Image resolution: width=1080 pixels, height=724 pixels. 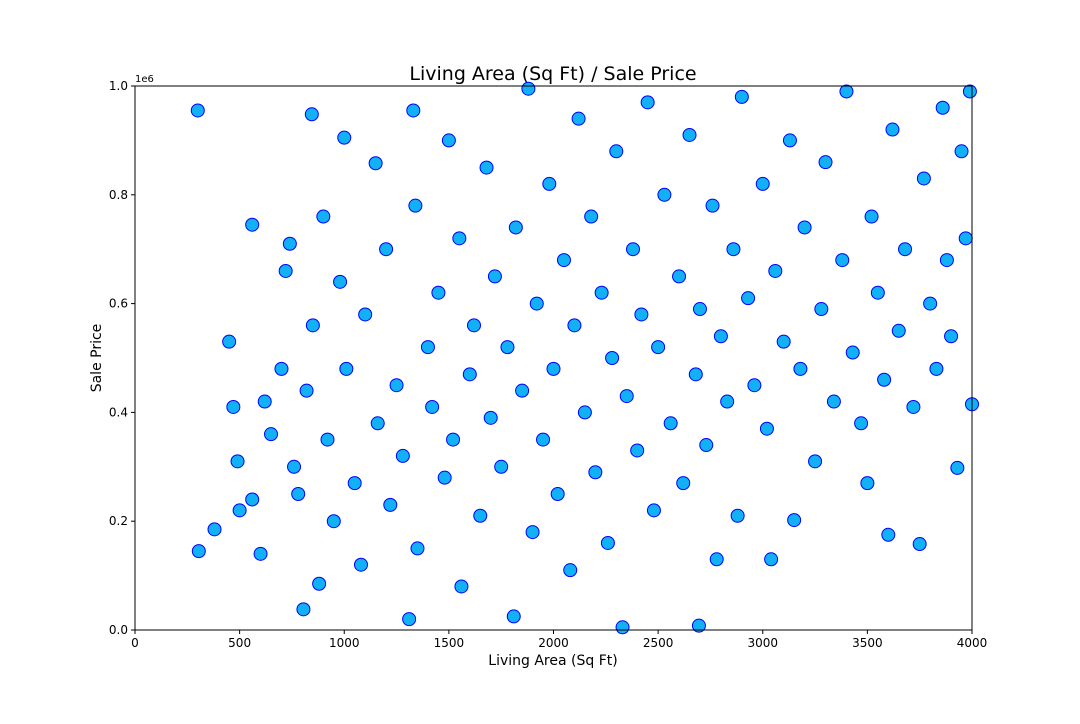 What do you see at coordinates (118, 304) in the screenshot?
I see `y-tick-label: 0.6` at bounding box center [118, 304].